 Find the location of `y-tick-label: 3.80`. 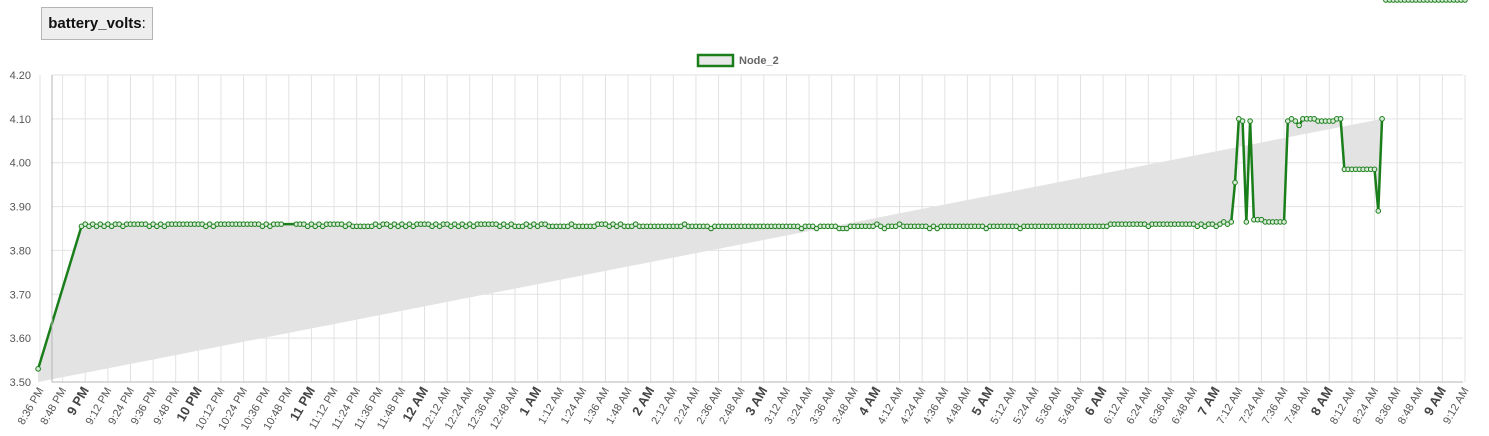

y-tick-label: 3.80 is located at coordinates (20, 251).